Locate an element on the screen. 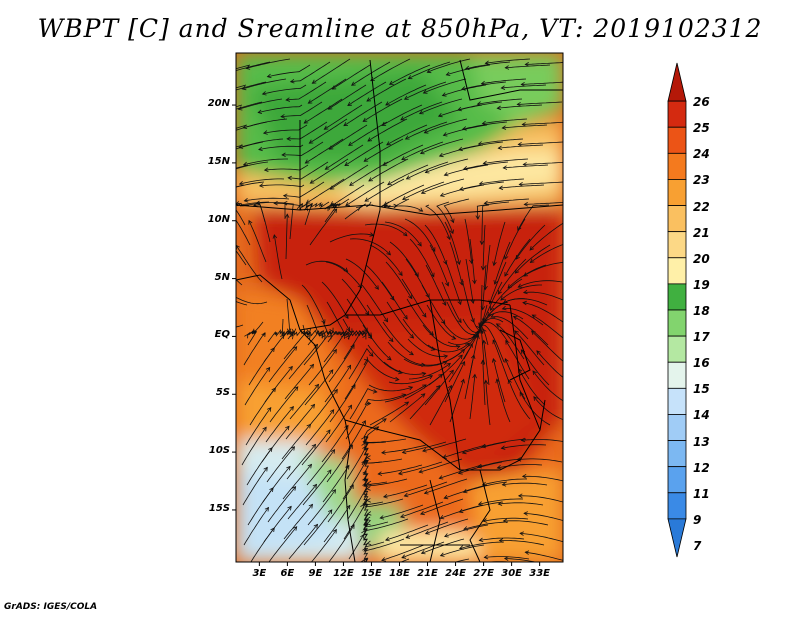  lat-label: 15N is located at coordinates (218, 161).